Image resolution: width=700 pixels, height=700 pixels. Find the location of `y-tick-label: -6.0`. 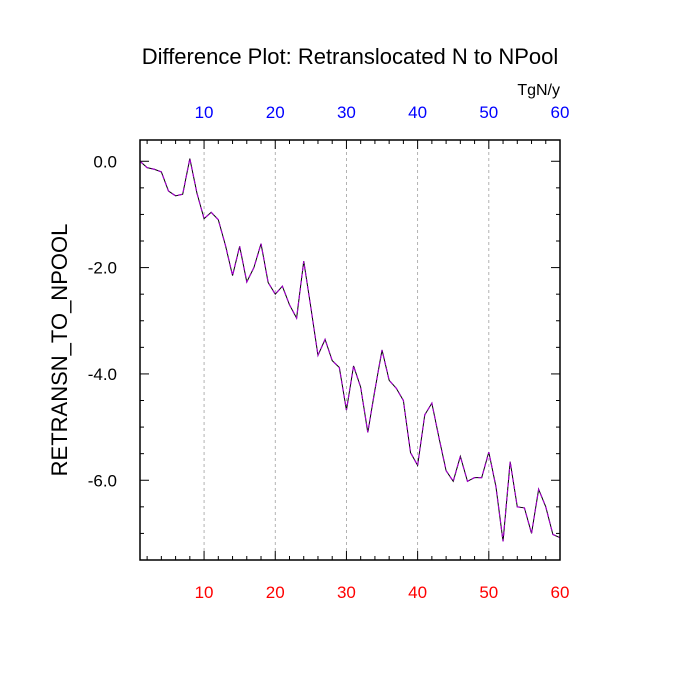

y-tick-label: -6.0 is located at coordinates (102, 480).